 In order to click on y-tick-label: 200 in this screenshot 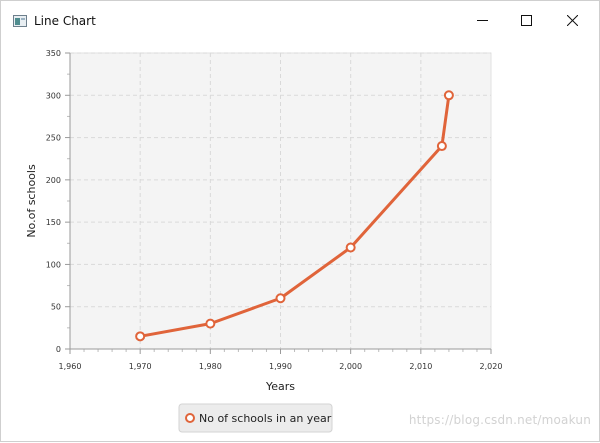, I will do `click(53, 180)`.